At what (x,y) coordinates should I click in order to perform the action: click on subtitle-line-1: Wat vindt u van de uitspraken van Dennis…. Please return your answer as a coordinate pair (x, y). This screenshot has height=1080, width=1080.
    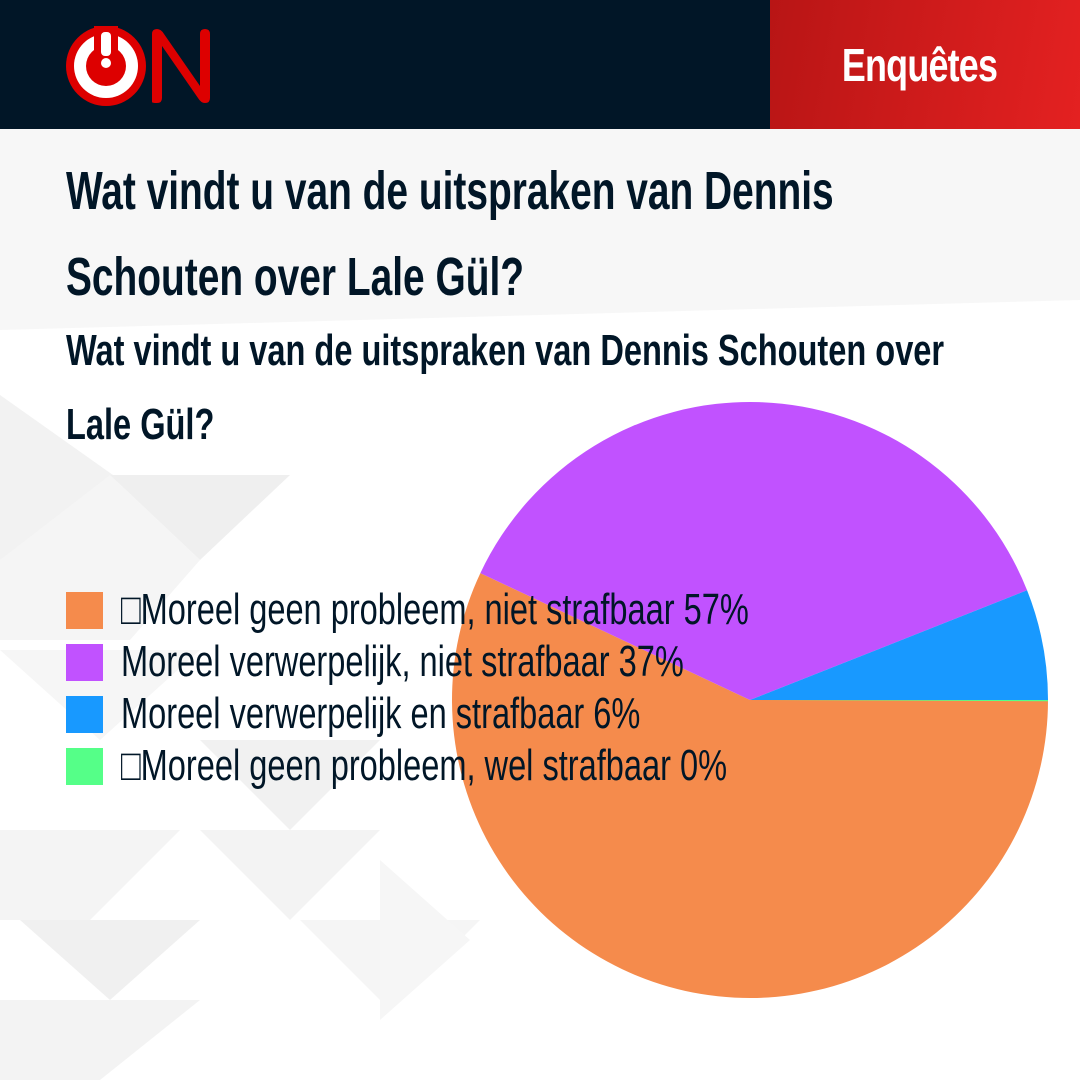
    Looking at the image, I should click on (505, 350).